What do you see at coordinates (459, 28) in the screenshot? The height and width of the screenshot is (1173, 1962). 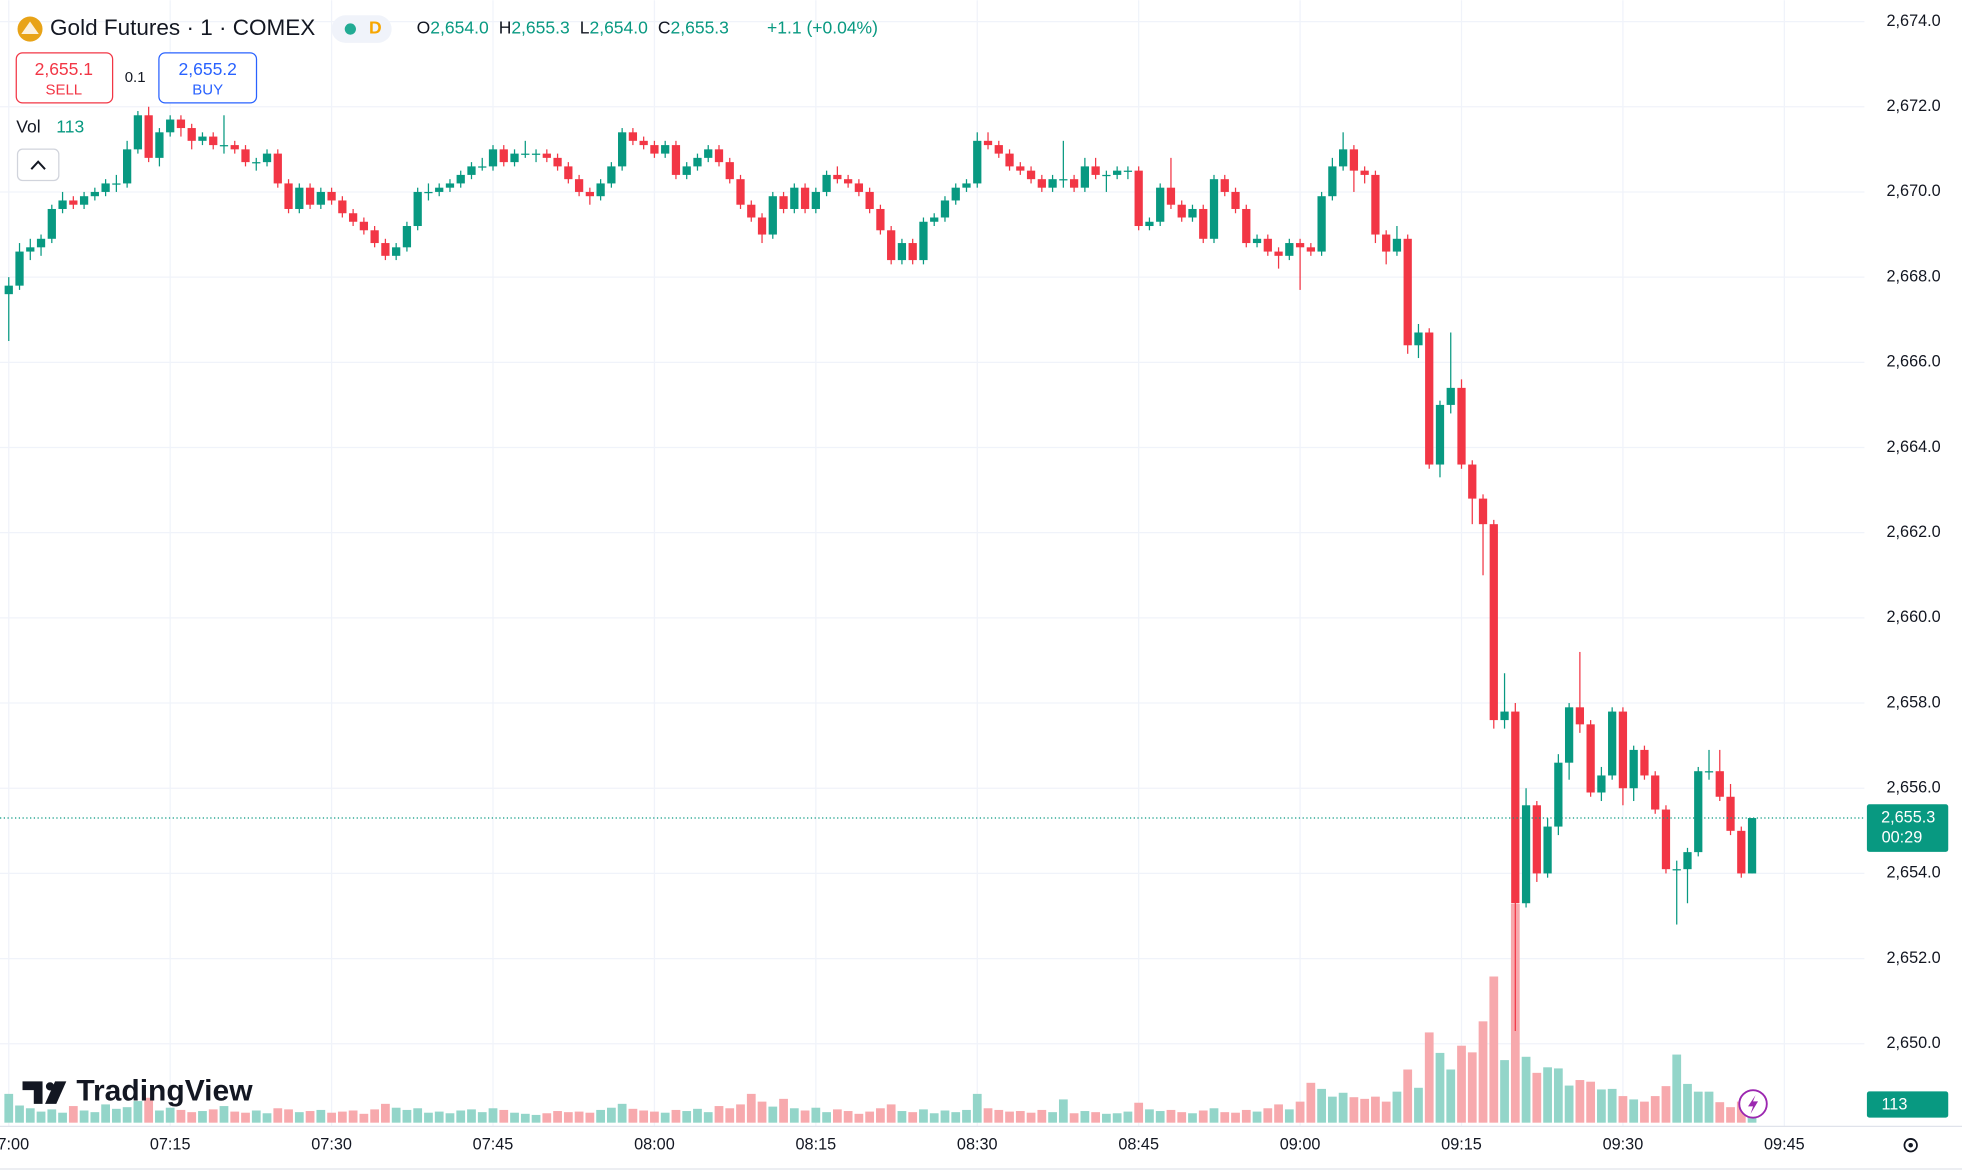 I see `ohlc-value: 2,654.0` at bounding box center [459, 28].